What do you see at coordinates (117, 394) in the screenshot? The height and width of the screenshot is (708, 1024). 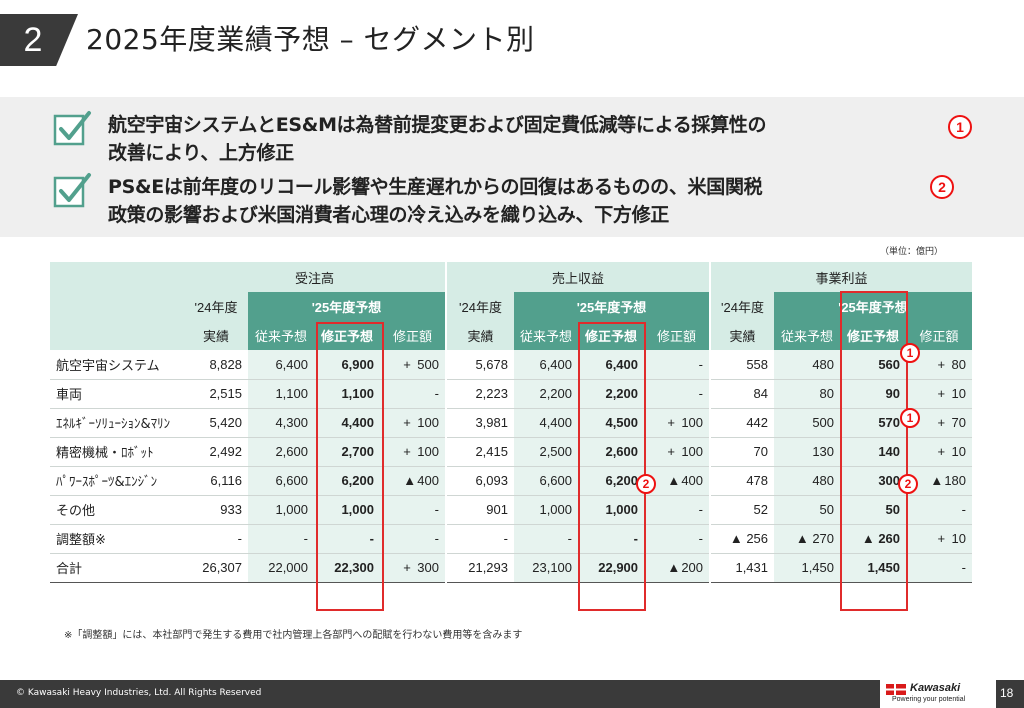 I see `row-label: 車両` at bounding box center [117, 394].